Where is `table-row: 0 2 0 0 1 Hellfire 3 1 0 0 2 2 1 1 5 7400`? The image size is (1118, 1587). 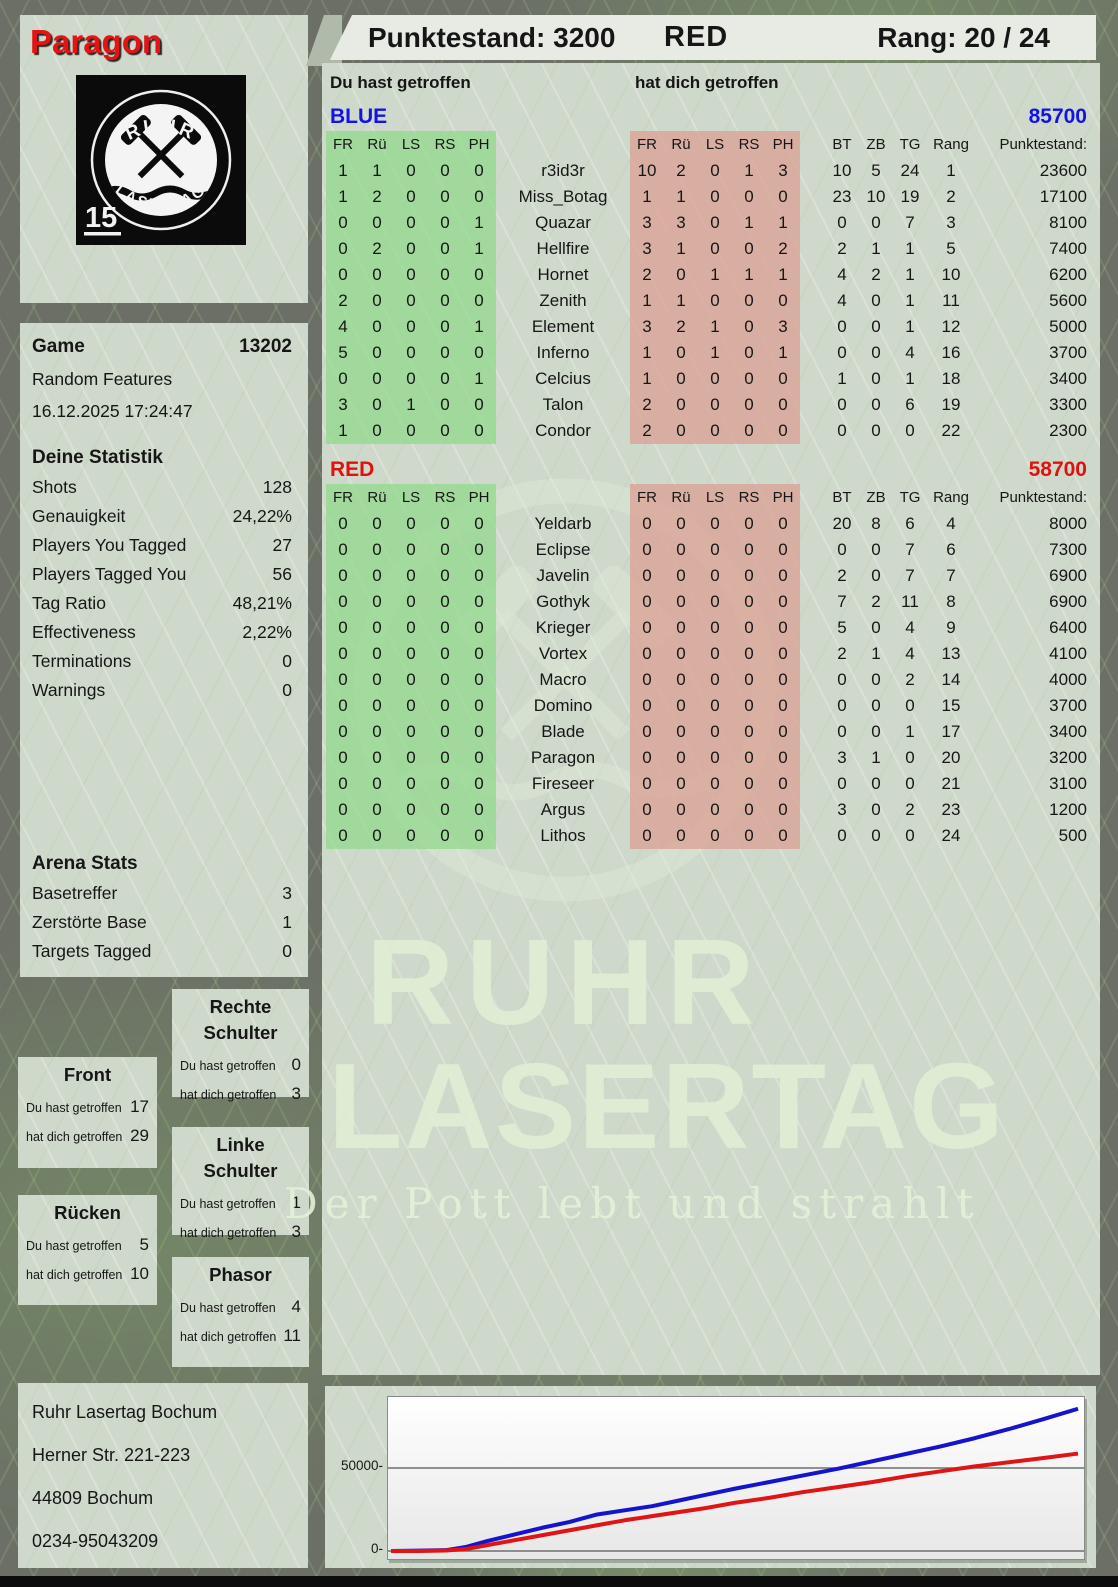 table-row: 0 2 0 0 1 Hellfire 3 1 0 0 2 2 1 1 5 7400 is located at coordinates (713, 249).